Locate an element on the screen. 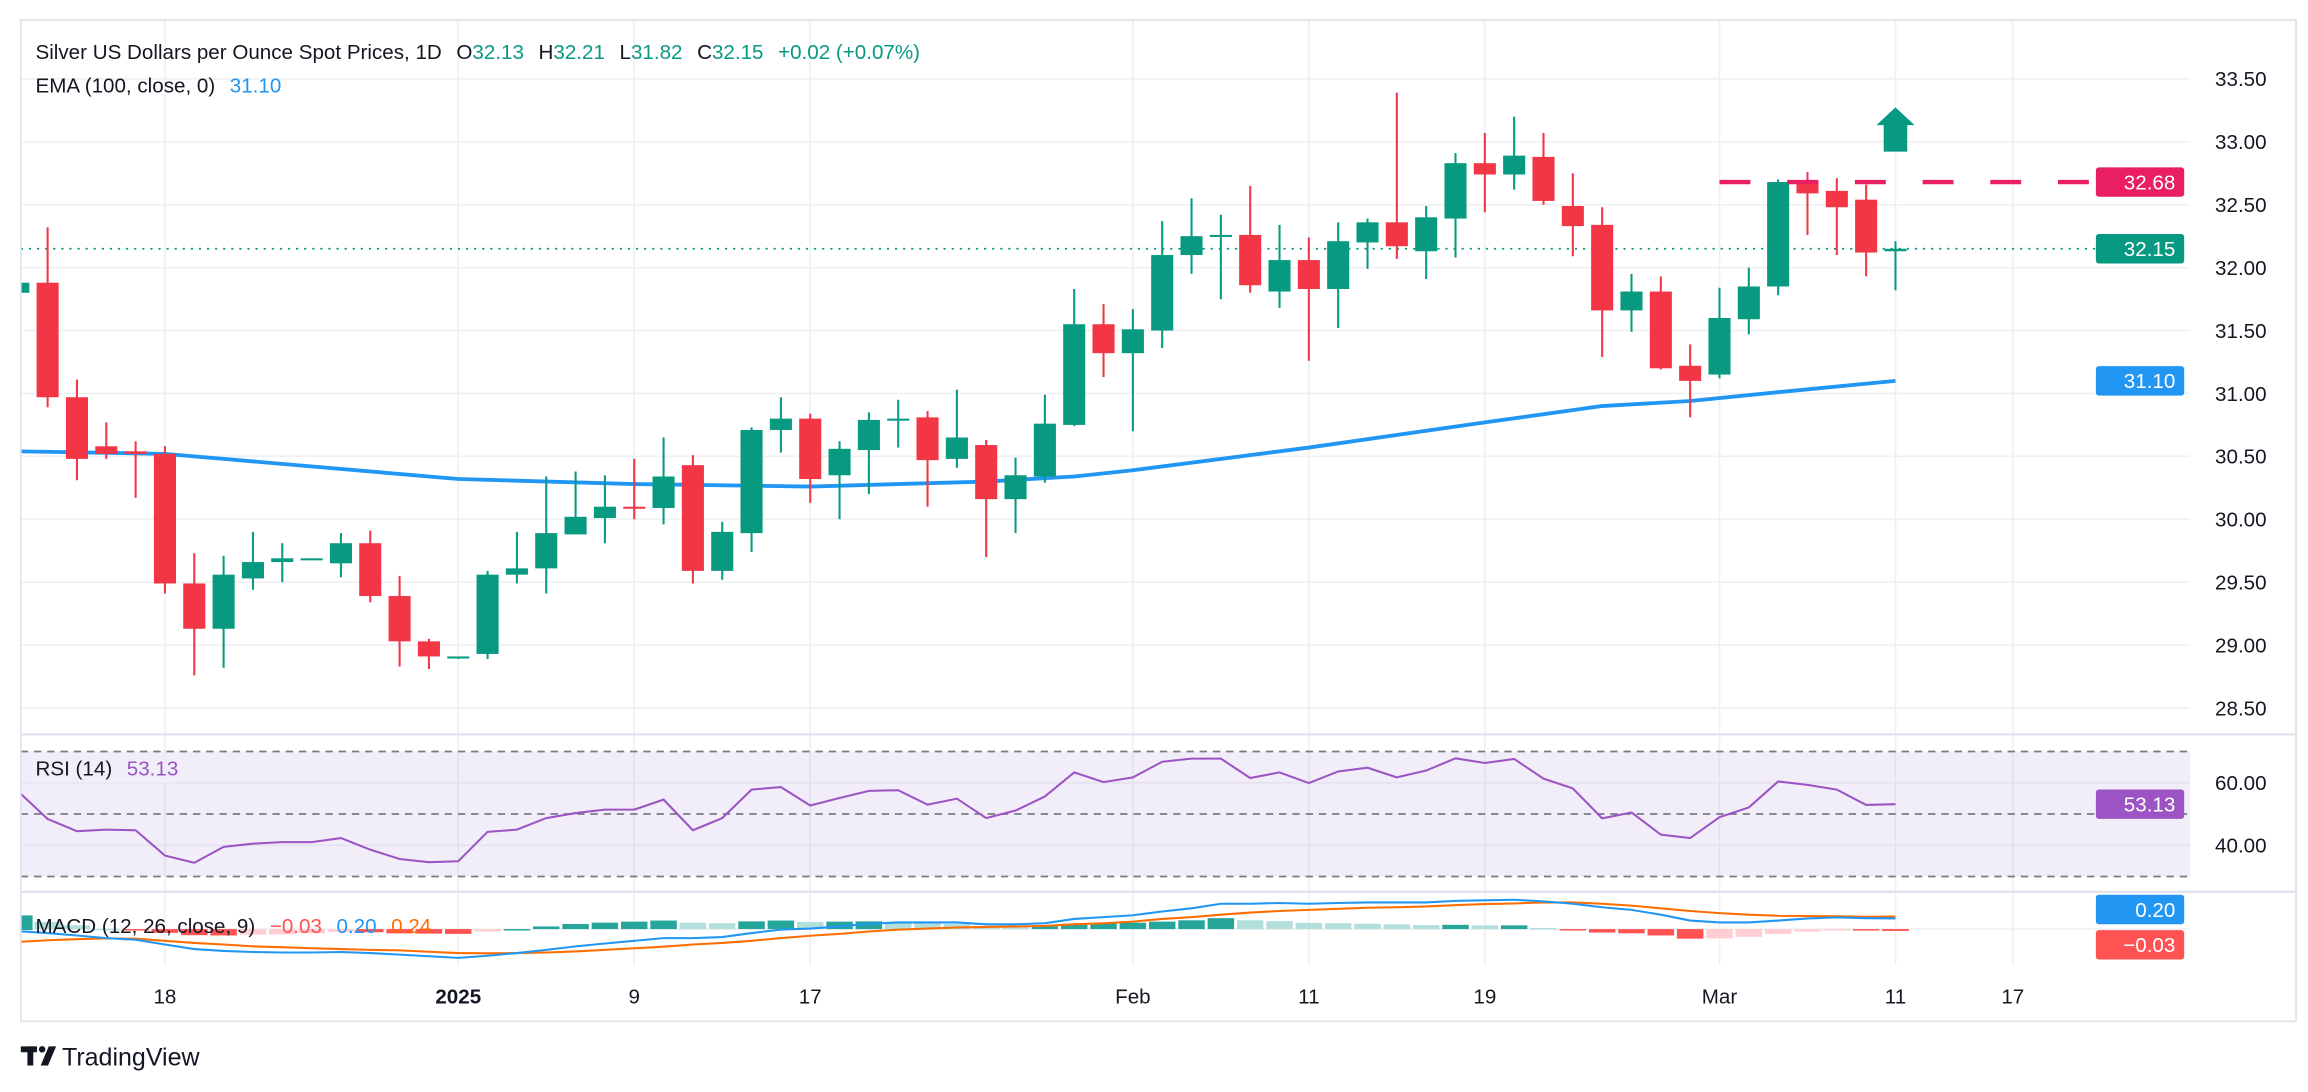 The height and width of the screenshot is (1092, 2308). rsi-pane is located at coordinates (1157, 814).